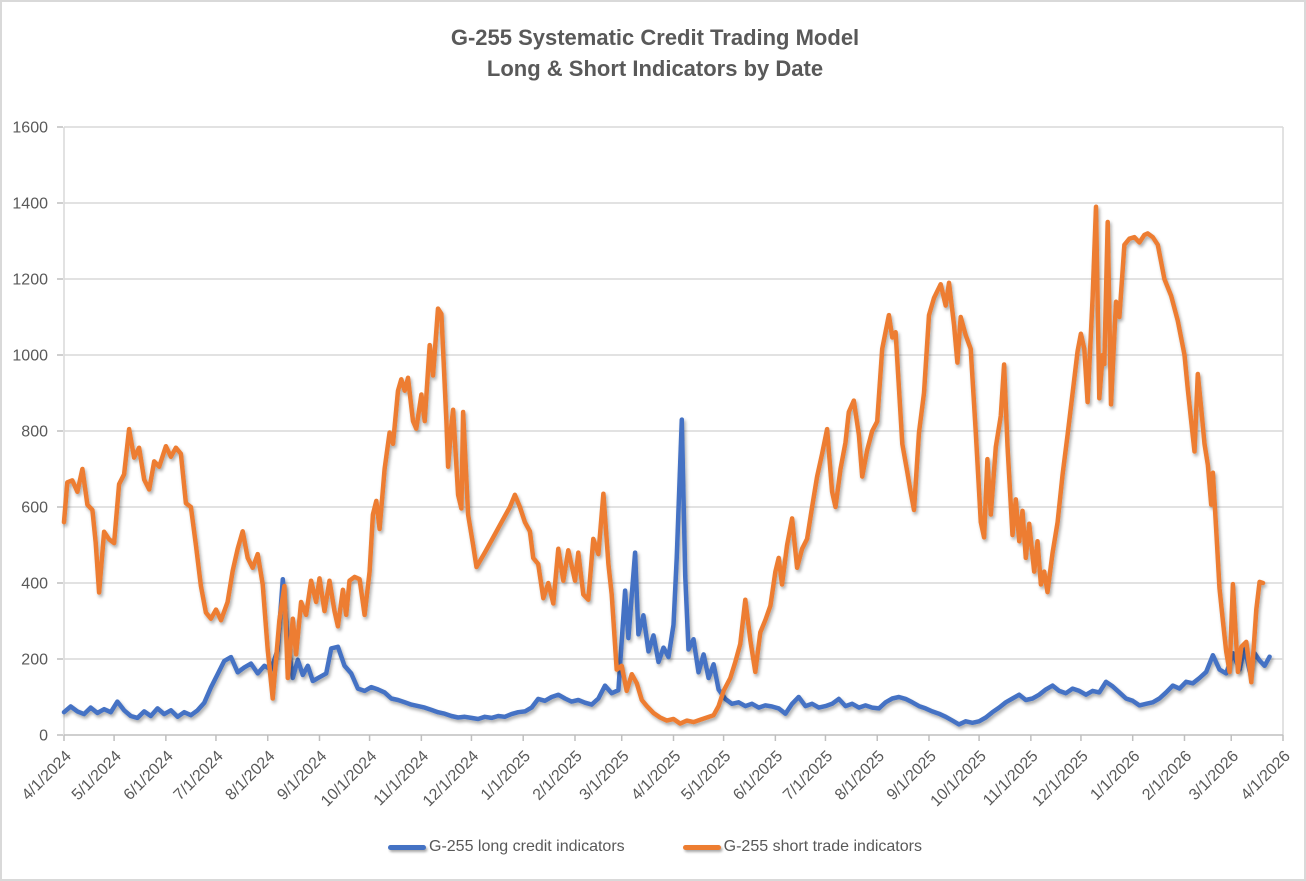  What do you see at coordinates (34, 584) in the screenshot?
I see `y-tick-label: 400` at bounding box center [34, 584].